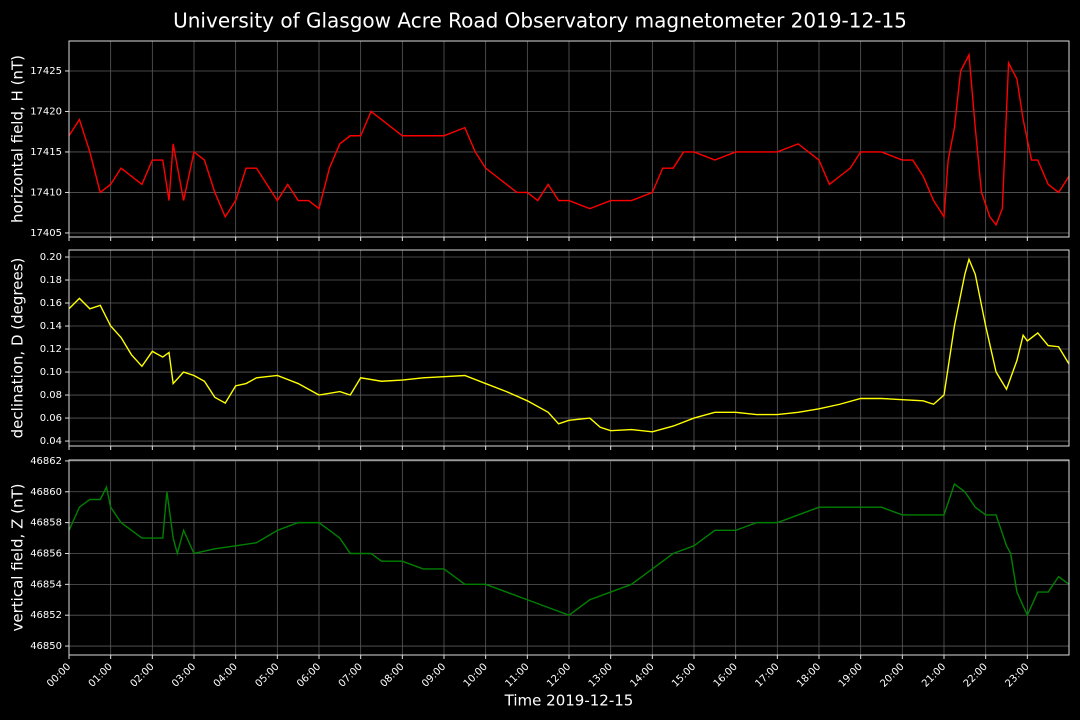 Image resolution: width=1080 pixels, height=720 pixels. Describe the element at coordinates (351, 675) in the screenshot. I see `x-tick-label: 07:00` at that location.